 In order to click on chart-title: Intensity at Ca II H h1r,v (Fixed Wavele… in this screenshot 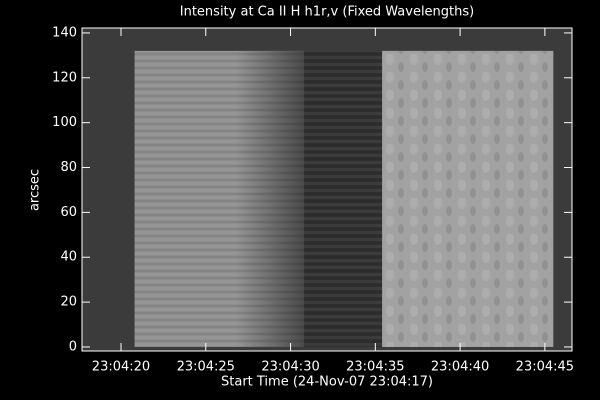, I will do `click(327, 12)`.